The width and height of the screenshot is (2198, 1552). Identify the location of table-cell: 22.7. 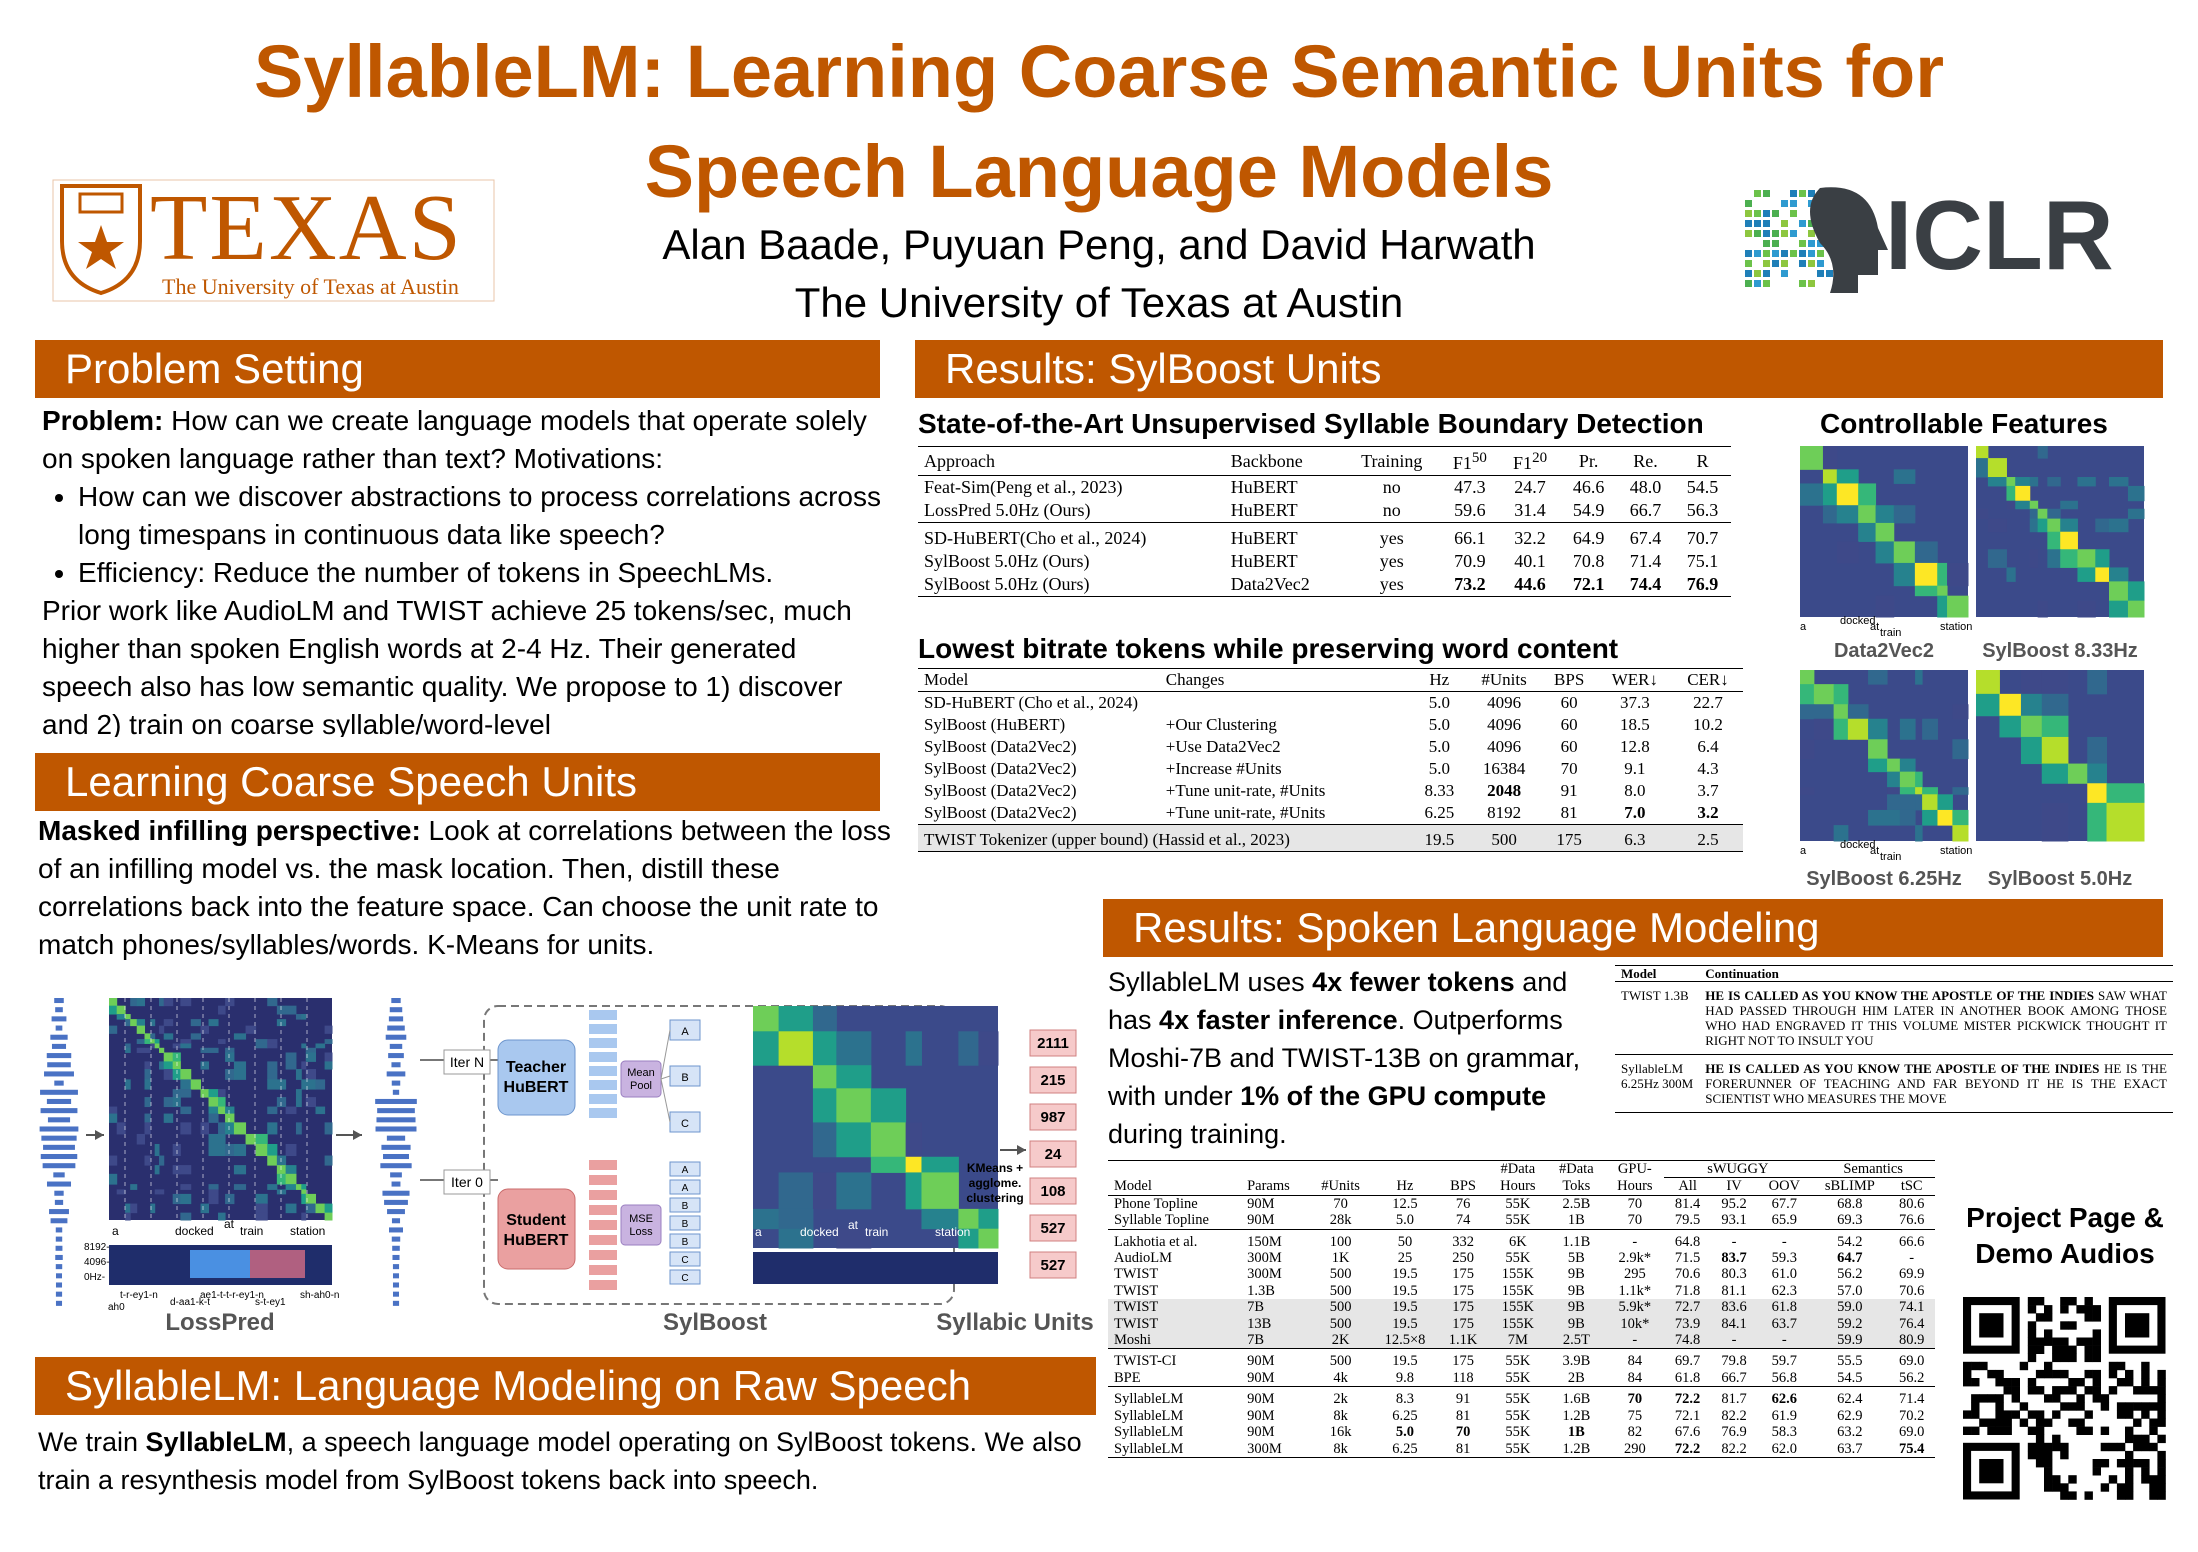
(1708, 702).